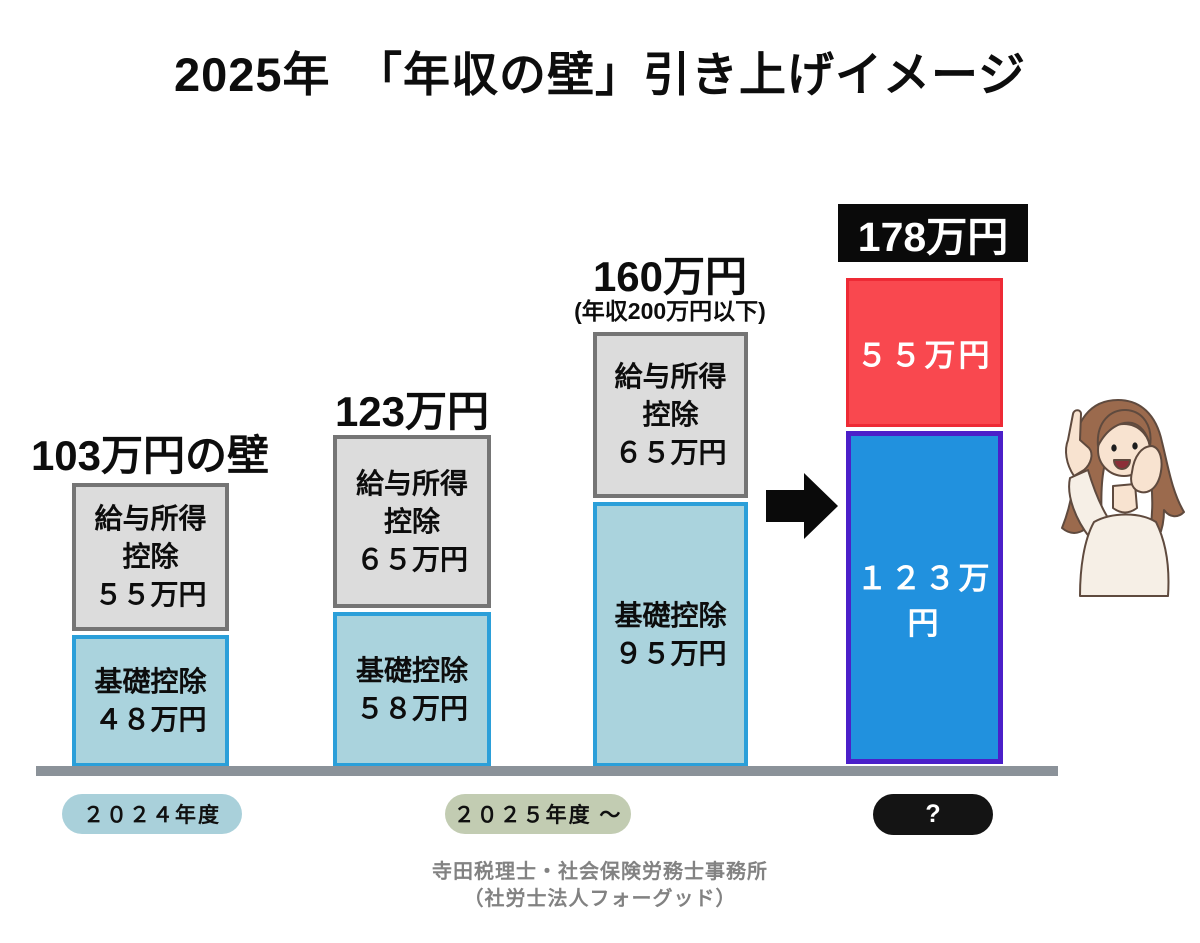 The image size is (1200, 943). Describe the element at coordinates (411, 708) in the screenshot. I see `basic-deduction-value: ５８万円` at that location.